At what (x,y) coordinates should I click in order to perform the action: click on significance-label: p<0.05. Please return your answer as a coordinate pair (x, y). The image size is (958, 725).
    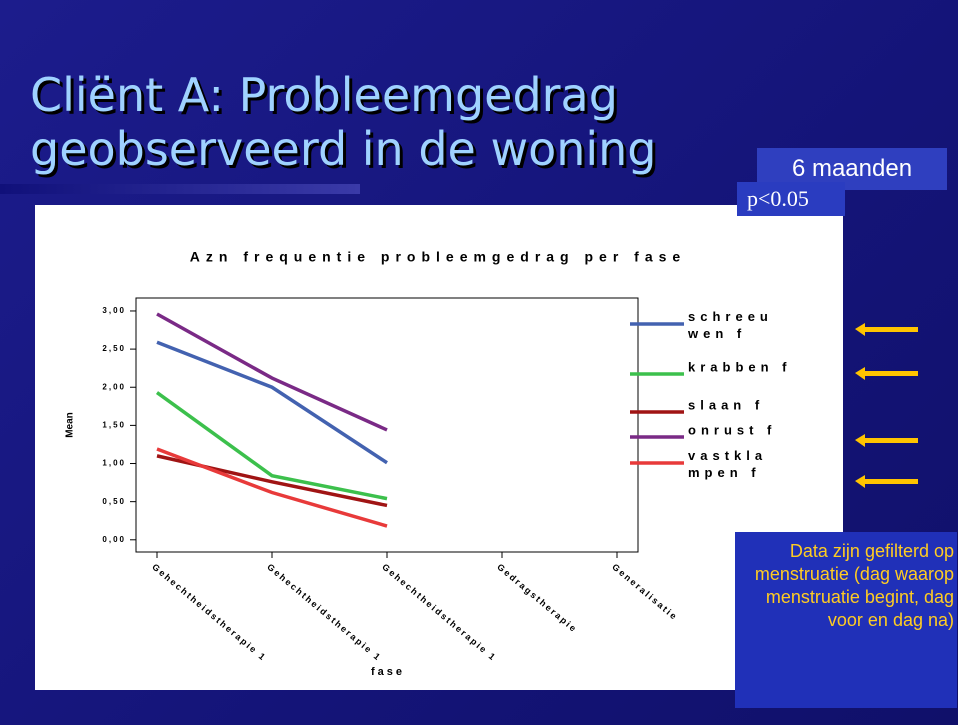
    Looking at the image, I should click on (791, 199).